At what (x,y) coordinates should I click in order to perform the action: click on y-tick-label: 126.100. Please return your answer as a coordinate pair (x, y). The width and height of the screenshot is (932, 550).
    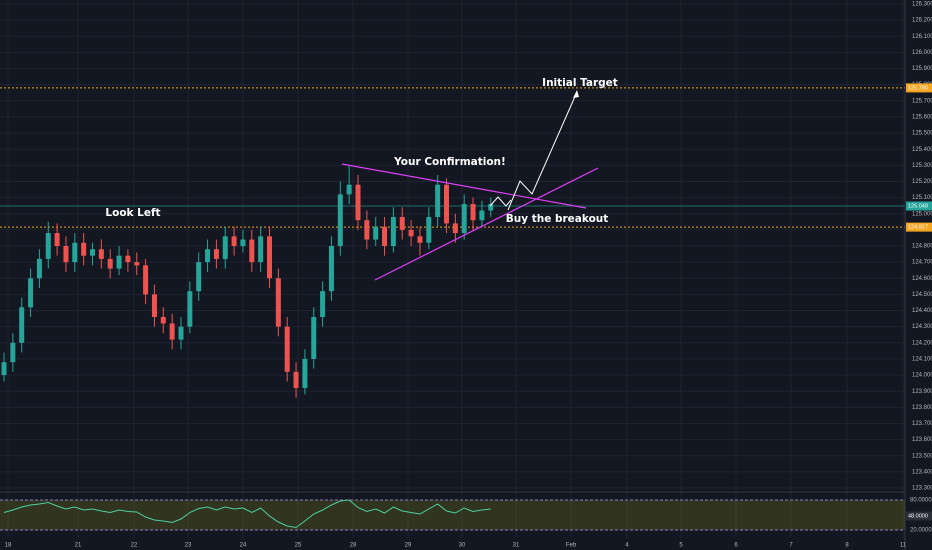
    Looking at the image, I should click on (922, 37).